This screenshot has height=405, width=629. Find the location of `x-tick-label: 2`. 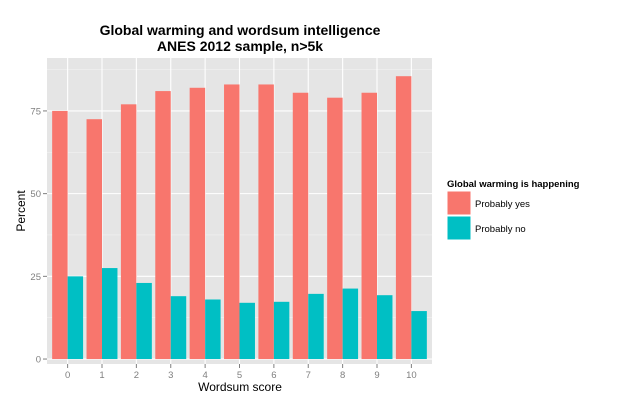

x-tick-label: 2 is located at coordinates (136, 375).